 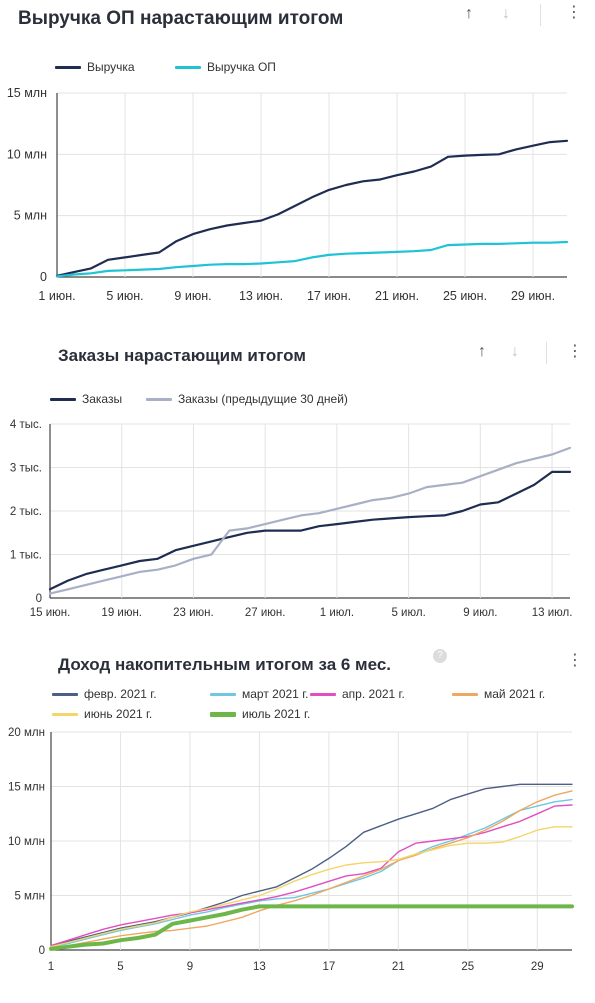 I want to click on x-tick-label: 9 июл., so click(x=480, y=613).